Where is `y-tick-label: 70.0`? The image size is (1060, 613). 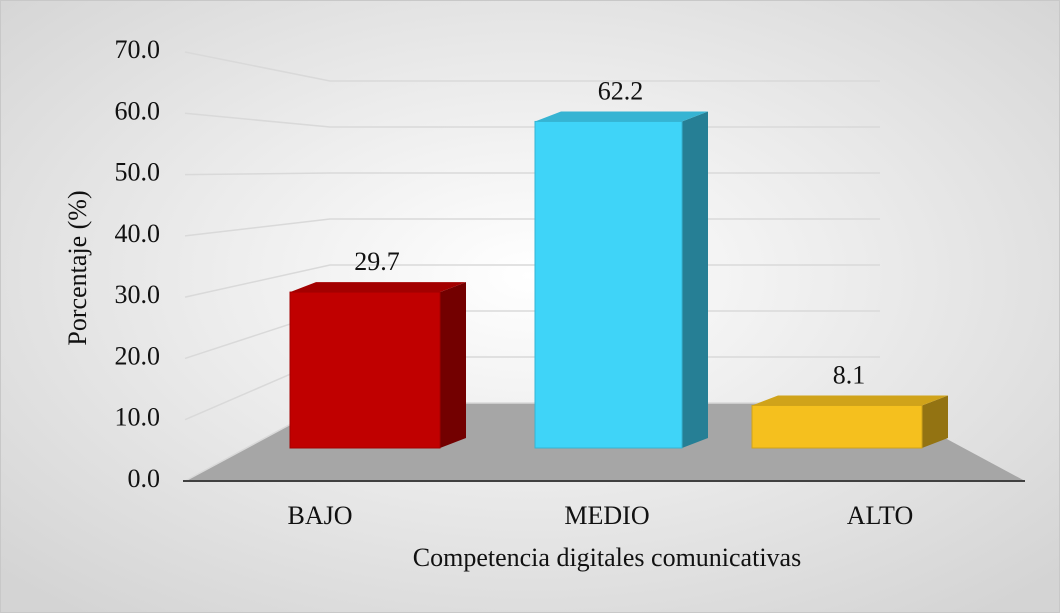 y-tick-label: 70.0 is located at coordinates (138, 49).